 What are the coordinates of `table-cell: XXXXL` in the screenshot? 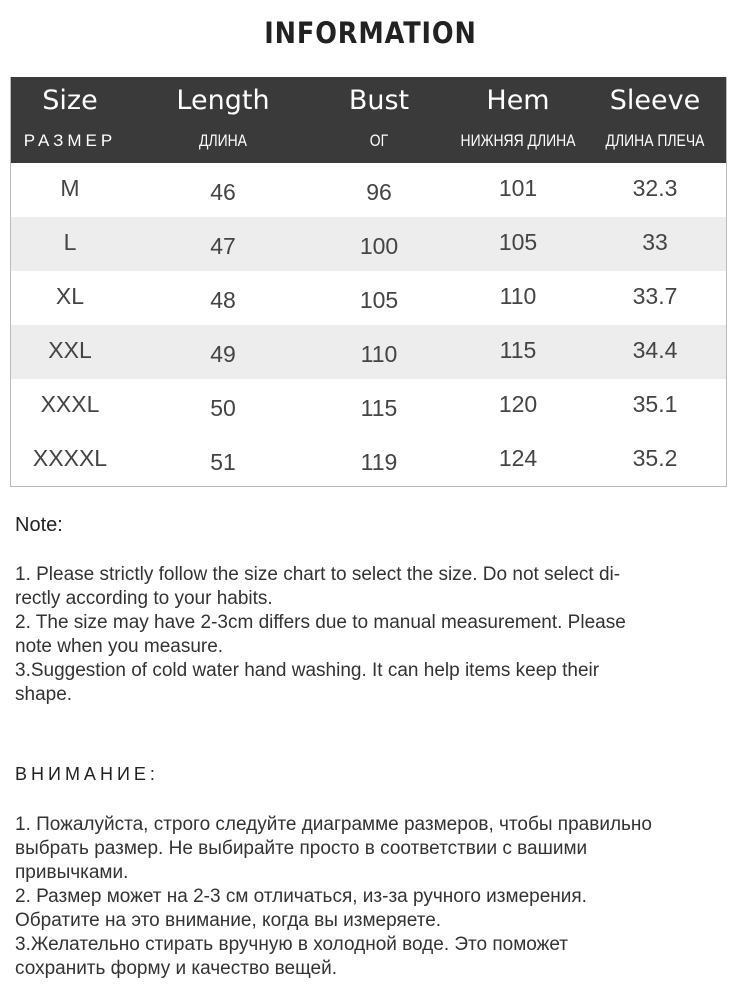 It's located at (70, 458).